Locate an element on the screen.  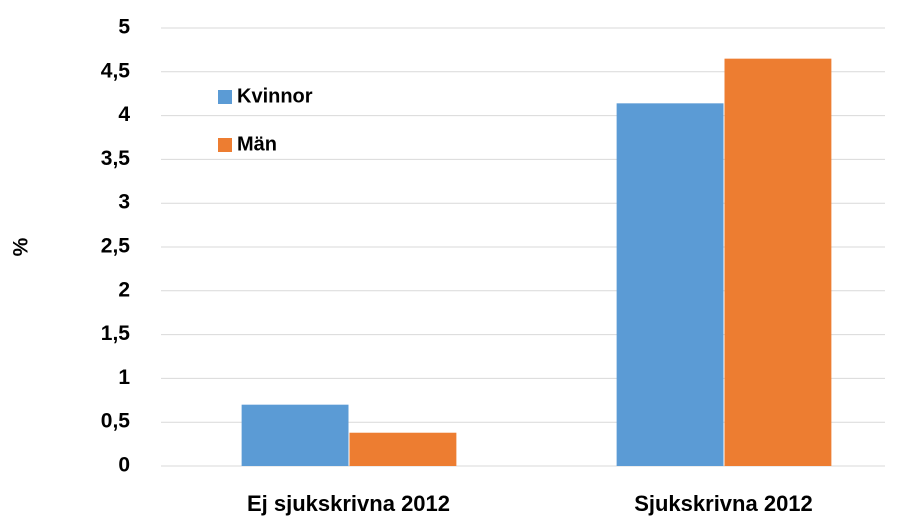
y-tick-label: 0,5 is located at coordinates (116, 421).